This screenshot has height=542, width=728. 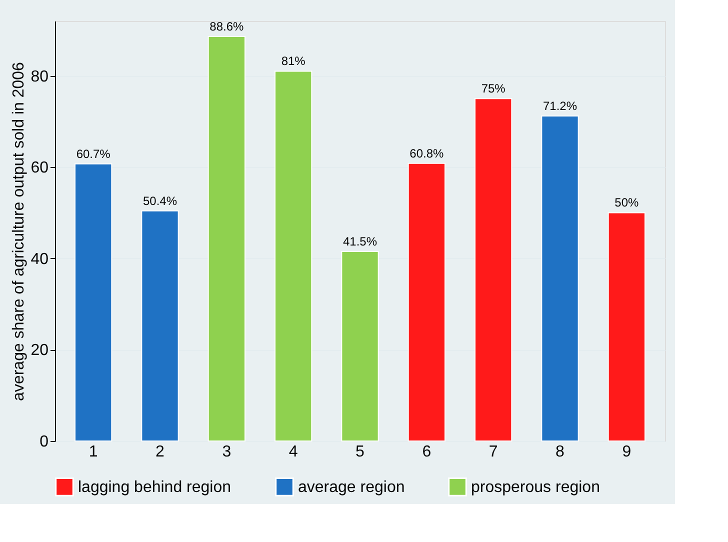 What do you see at coordinates (155, 487) in the screenshot?
I see `legend-label: lagging behind region` at bounding box center [155, 487].